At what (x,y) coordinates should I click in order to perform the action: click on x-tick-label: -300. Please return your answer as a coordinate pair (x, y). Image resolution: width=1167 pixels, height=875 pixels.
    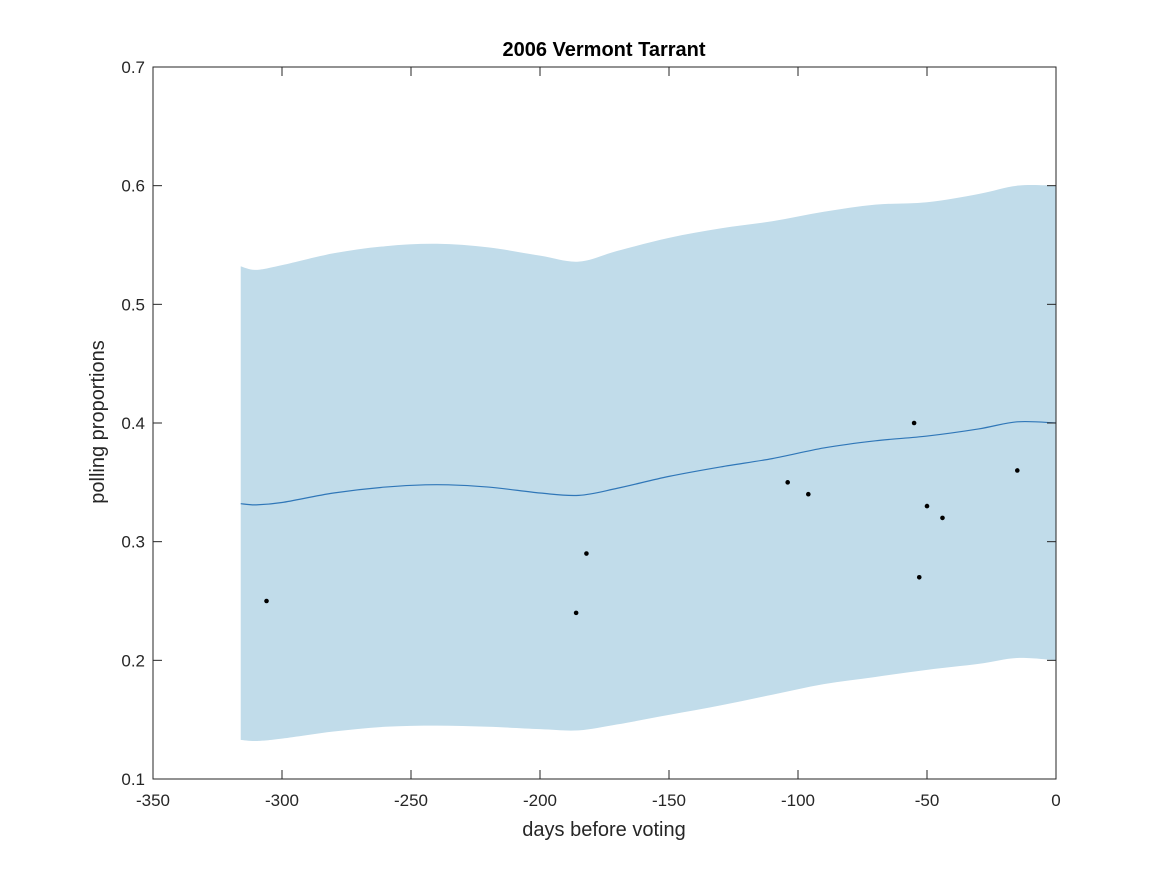
    Looking at the image, I should click on (282, 800).